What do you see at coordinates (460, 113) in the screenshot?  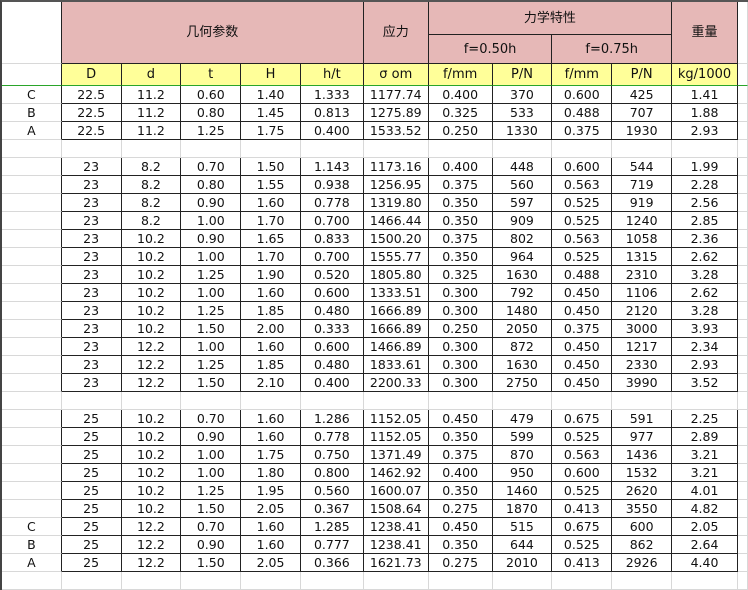 I see `cell-f-mm: 0.325` at bounding box center [460, 113].